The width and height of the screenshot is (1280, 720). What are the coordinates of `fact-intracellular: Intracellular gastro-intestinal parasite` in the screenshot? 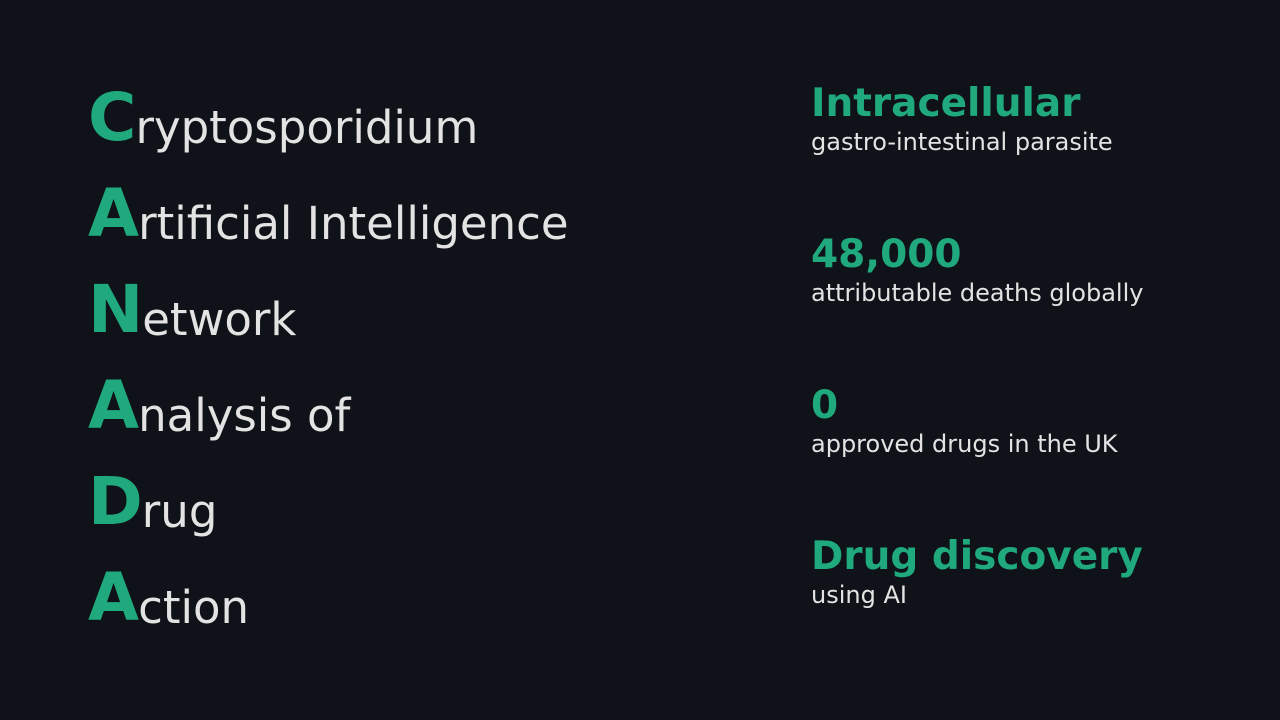 It's located at (977, 153).